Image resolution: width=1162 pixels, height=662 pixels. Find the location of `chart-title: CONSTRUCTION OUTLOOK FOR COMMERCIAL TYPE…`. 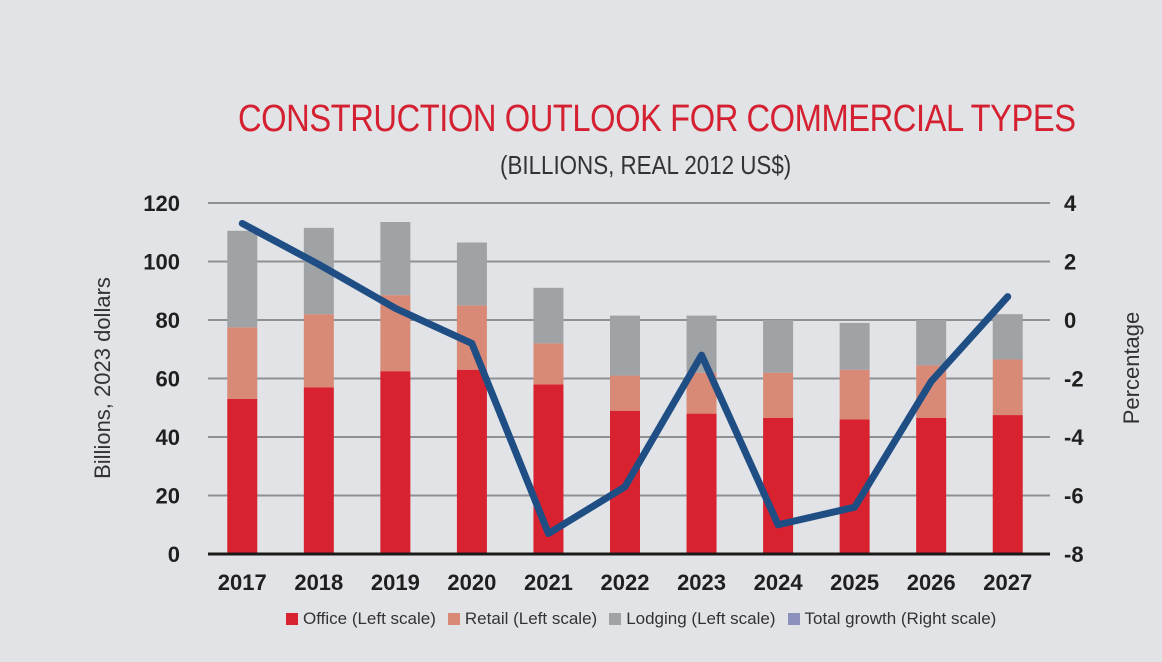

chart-title: CONSTRUCTION OUTLOOK FOR COMMERCIAL TYPE… is located at coordinates (657, 119).